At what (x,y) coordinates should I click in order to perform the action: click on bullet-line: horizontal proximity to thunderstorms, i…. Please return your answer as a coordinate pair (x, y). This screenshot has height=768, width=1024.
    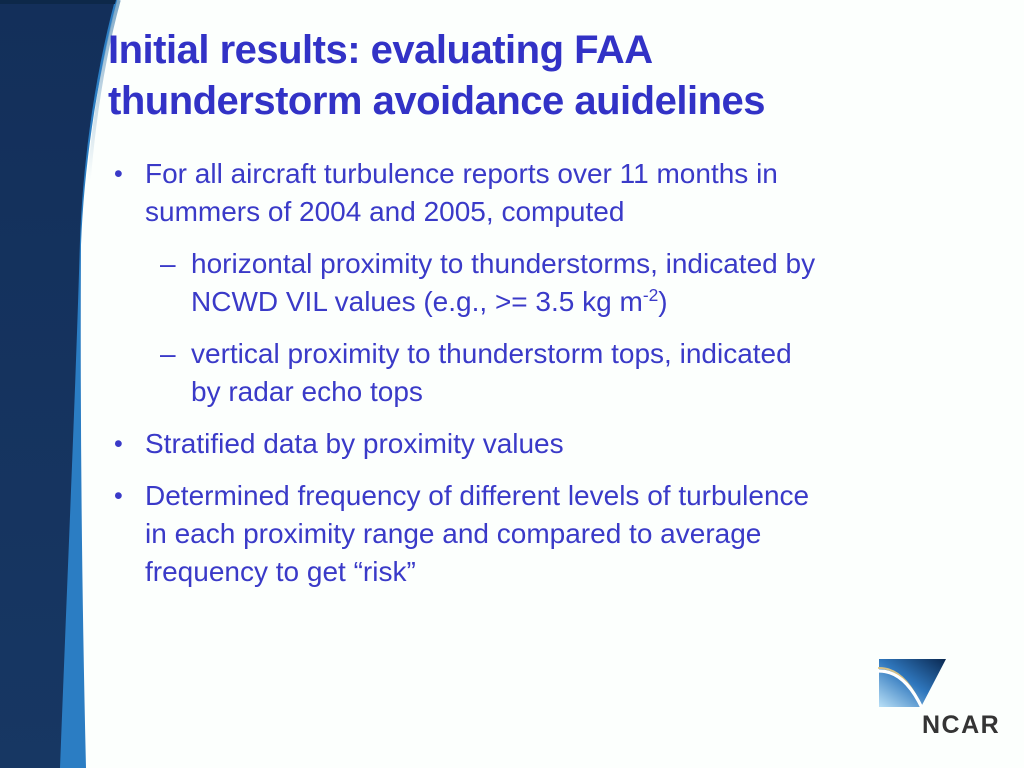
    Looking at the image, I should click on (503, 263).